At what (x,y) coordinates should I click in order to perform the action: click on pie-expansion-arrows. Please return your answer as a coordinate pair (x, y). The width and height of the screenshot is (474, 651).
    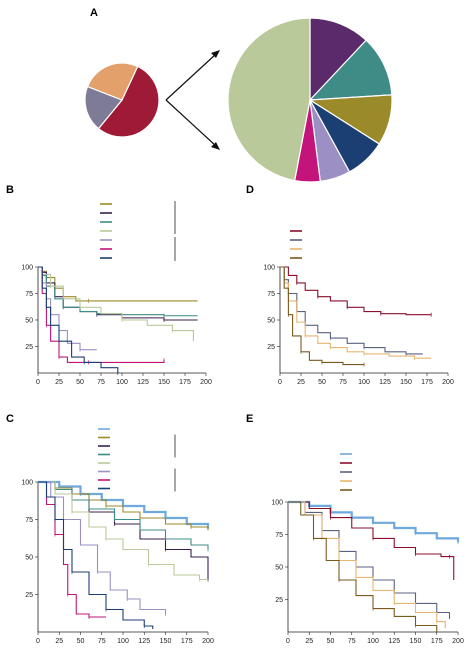
    Looking at the image, I should click on (192, 100).